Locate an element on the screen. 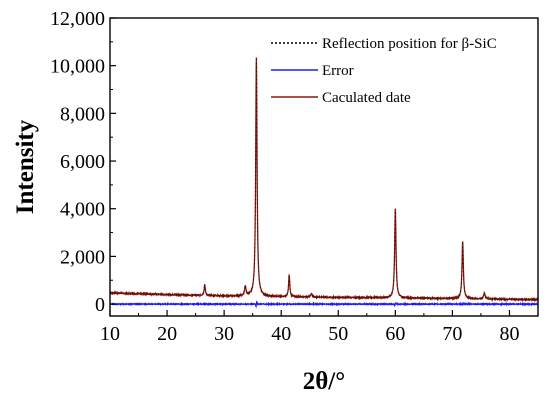 This screenshot has height=402, width=550. y-tick-label: 4,000 is located at coordinates (82, 210).